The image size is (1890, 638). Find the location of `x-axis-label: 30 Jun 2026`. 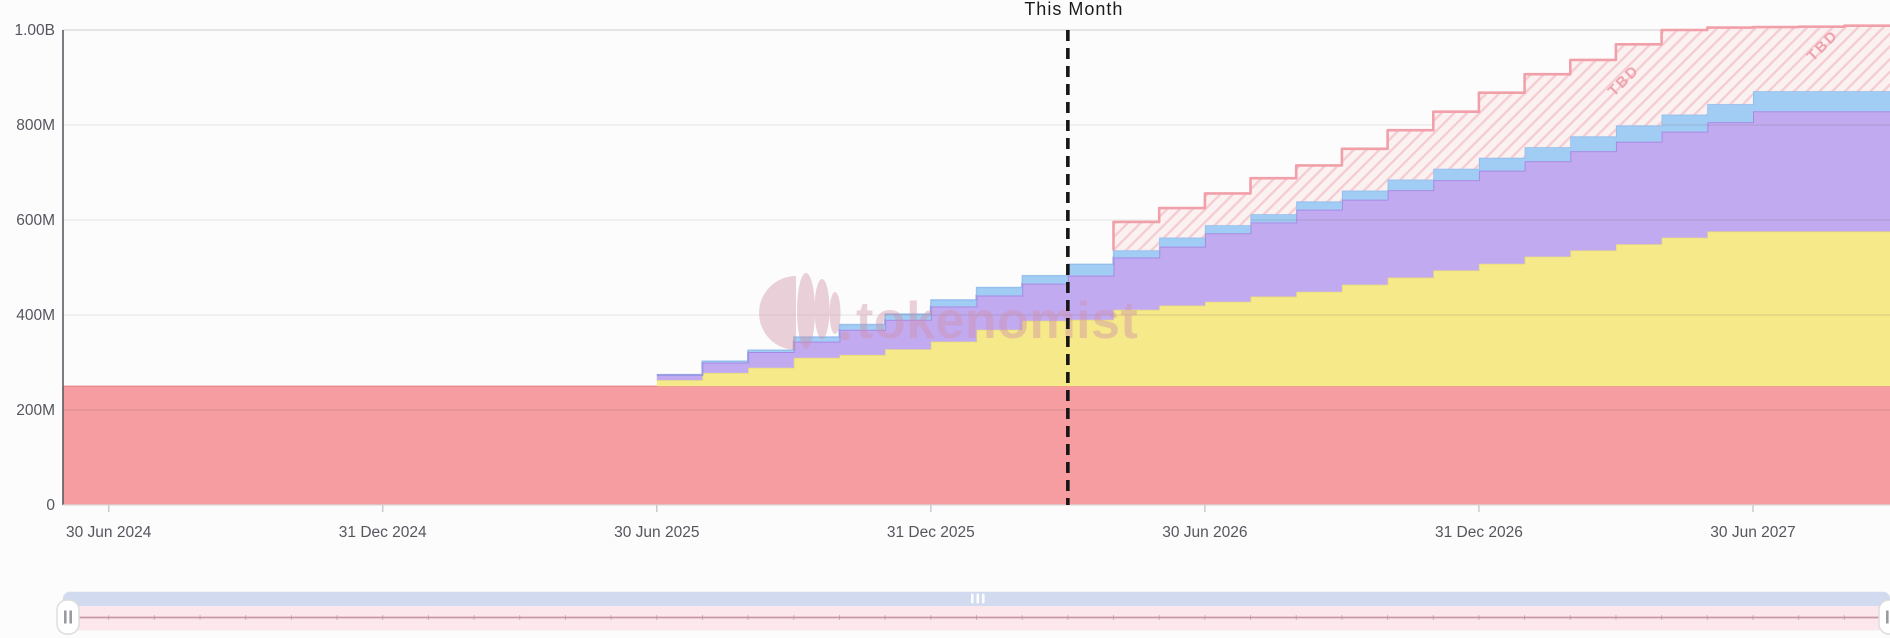

x-axis-label: 30 Jun 2026 is located at coordinates (1204, 532).